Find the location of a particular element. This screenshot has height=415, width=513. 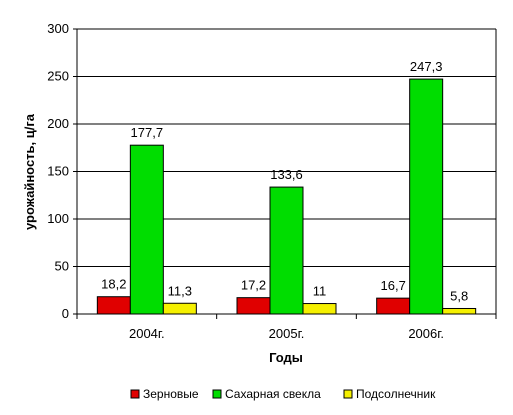

data-label: 16,7 is located at coordinates (393, 285).